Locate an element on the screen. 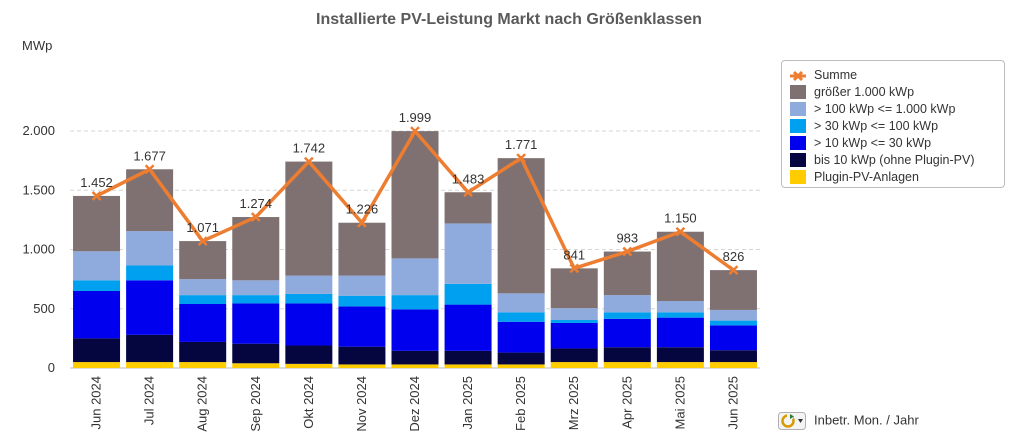 This screenshot has width=1024, height=442. legend-label: > 100 kWp <= 1.000 kWp is located at coordinates (885, 109).